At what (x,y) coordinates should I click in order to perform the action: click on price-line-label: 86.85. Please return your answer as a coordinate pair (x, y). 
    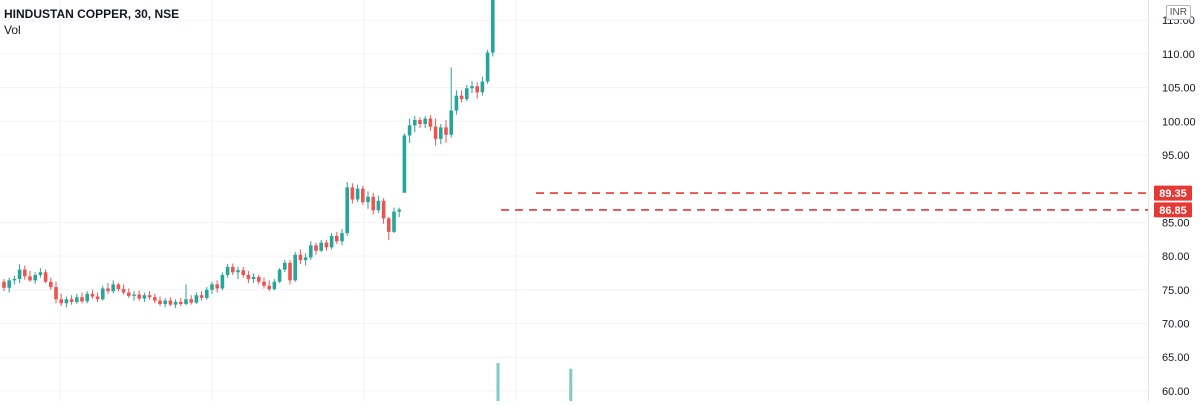
    Looking at the image, I should click on (1173, 211).